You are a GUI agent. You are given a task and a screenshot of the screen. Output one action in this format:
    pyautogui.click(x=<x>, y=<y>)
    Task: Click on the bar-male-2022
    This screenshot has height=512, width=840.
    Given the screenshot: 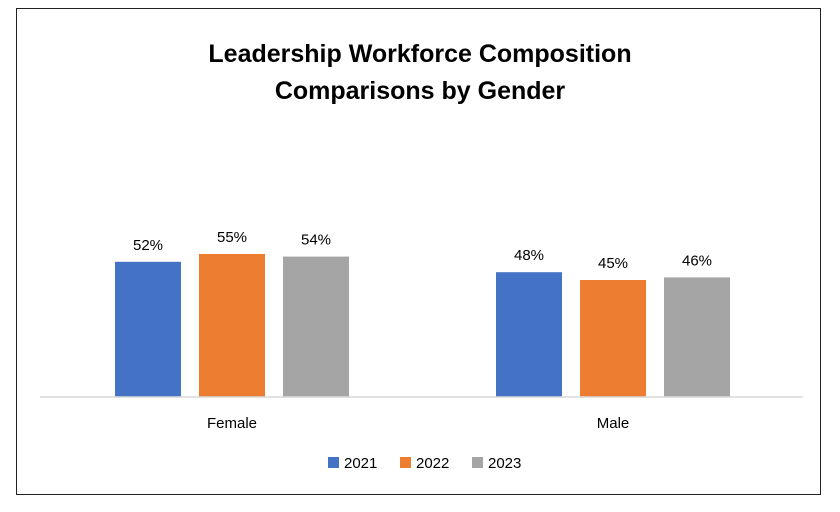 What is the action you would take?
    pyautogui.click(x=613, y=338)
    